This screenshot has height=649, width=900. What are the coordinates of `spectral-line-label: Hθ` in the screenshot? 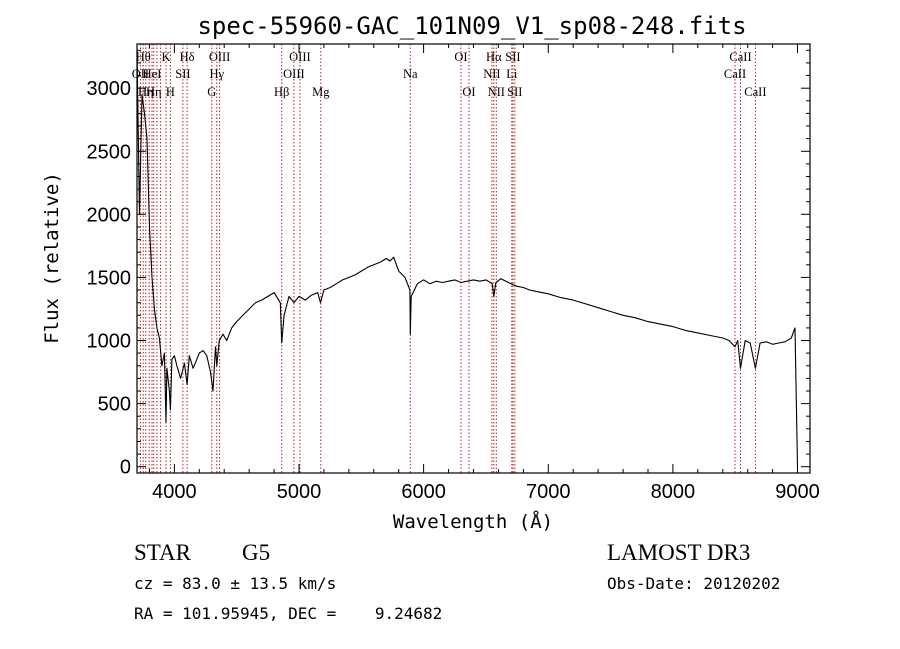 It's located at (143, 57).